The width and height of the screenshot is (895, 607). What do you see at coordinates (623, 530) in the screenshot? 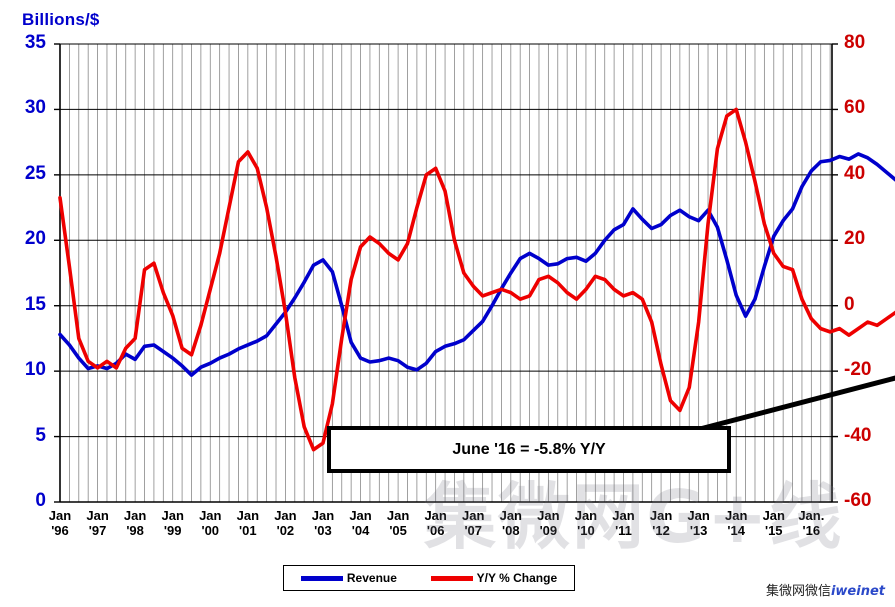
I see `x-tick-year: '11` at bounding box center [623, 530].